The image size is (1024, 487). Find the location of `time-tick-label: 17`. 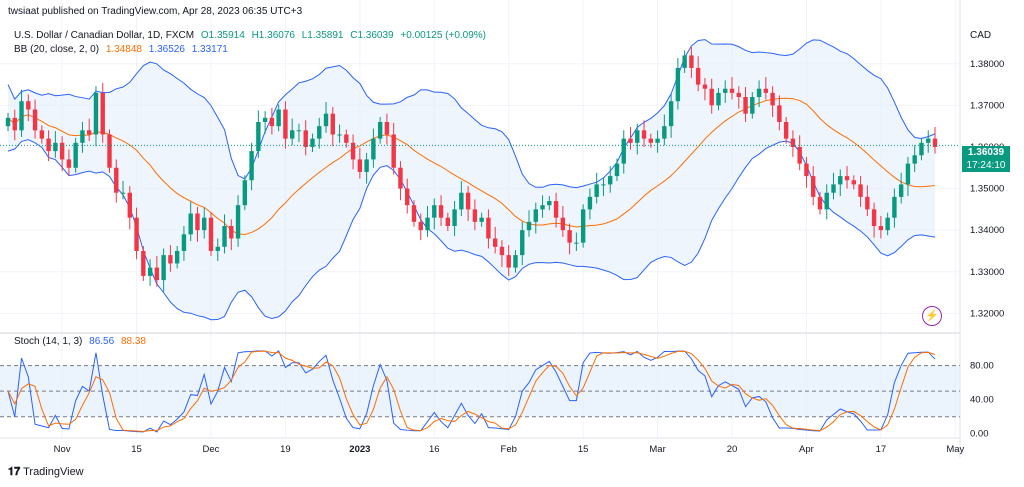

time-tick-label: 17 is located at coordinates (881, 449).